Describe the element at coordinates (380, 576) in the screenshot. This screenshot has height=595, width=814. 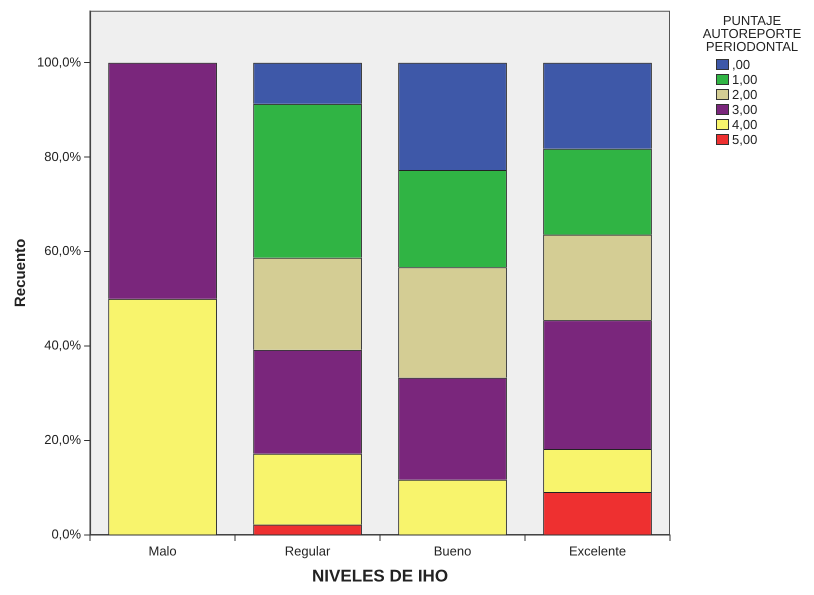
I see `x-axis-title: NIVELES DE IHO` at that location.